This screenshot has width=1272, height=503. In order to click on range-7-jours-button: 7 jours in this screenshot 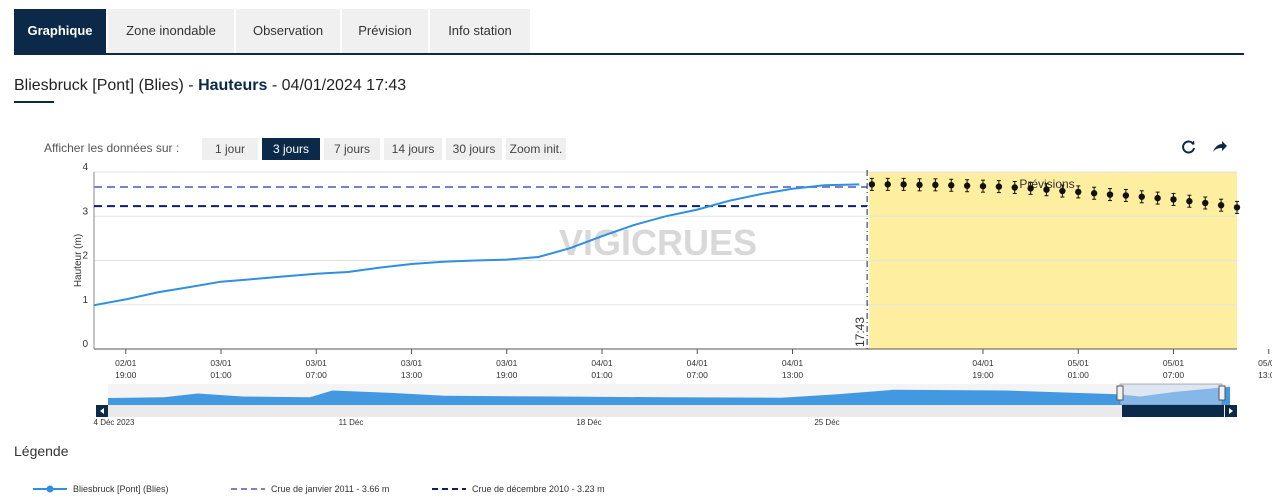, I will do `click(352, 149)`.